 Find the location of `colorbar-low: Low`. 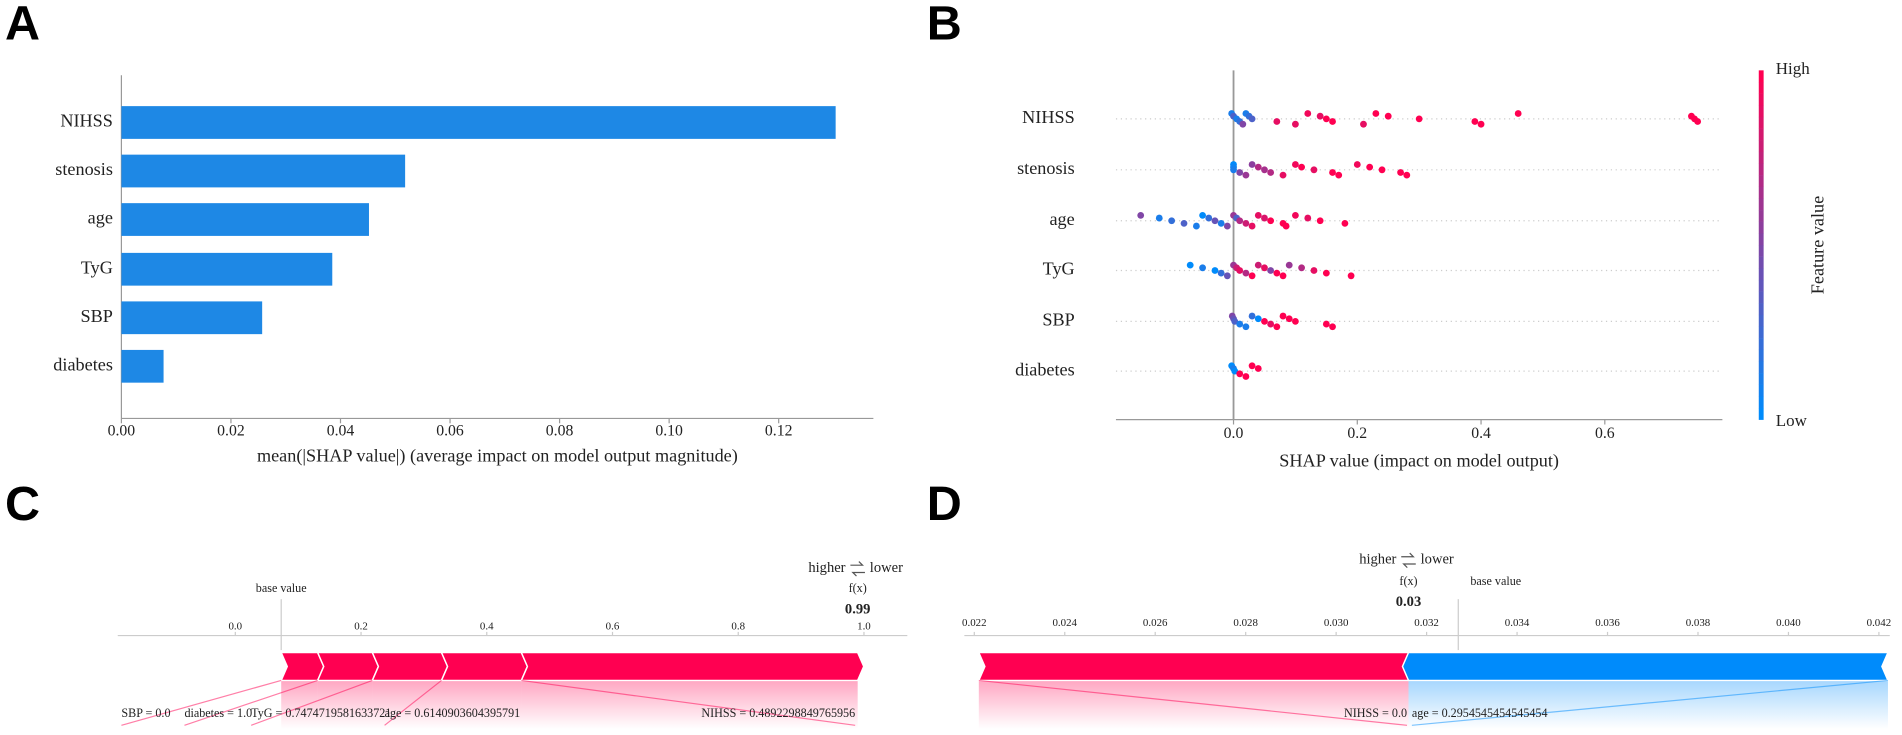

colorbar-low: Low is located at coordinates (1792, 420).